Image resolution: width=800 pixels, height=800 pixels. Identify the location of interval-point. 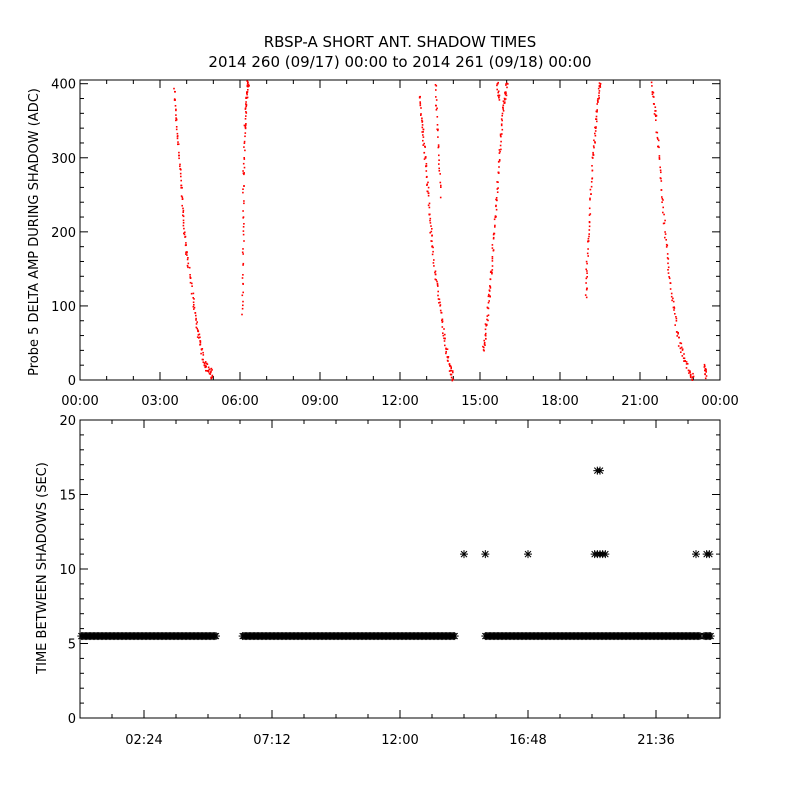
(709, 554).